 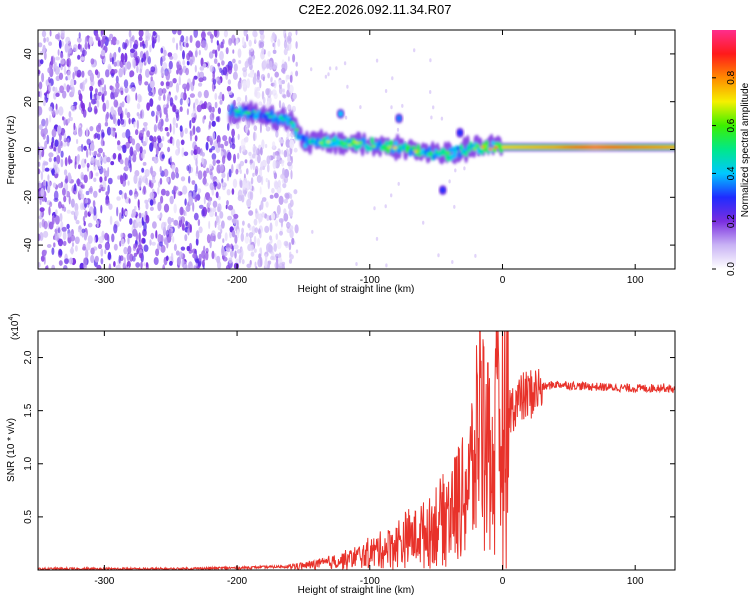 What do you see at coordinates (352, 144) in the screenshot?
I see `signal-peak` at bounding box center [352, 144].